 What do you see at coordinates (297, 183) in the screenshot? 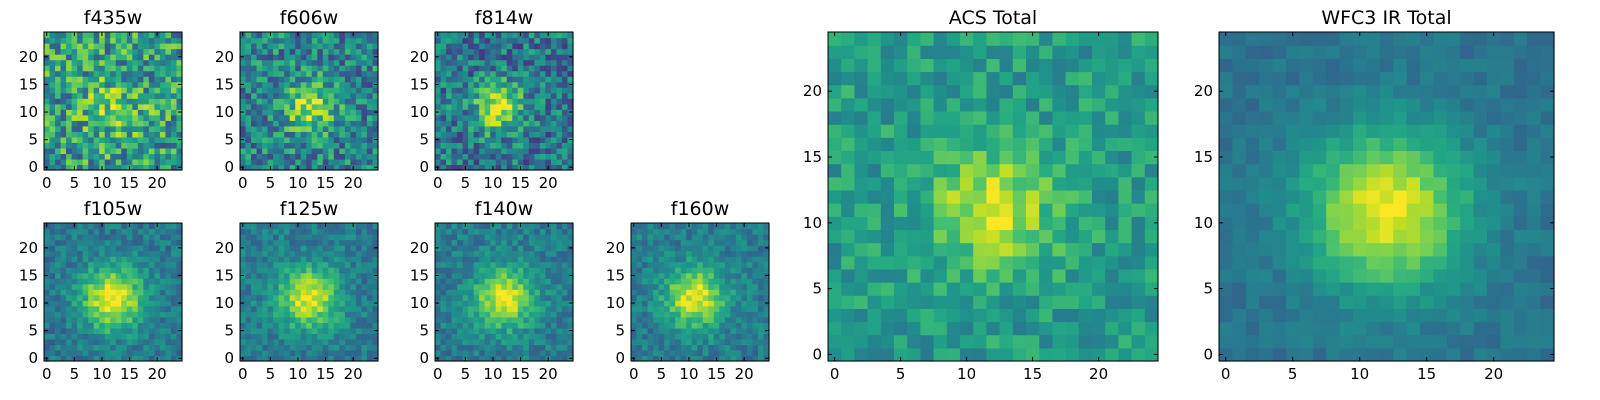
I see `x-tick-label: 10` at bounding box center [297, 183].